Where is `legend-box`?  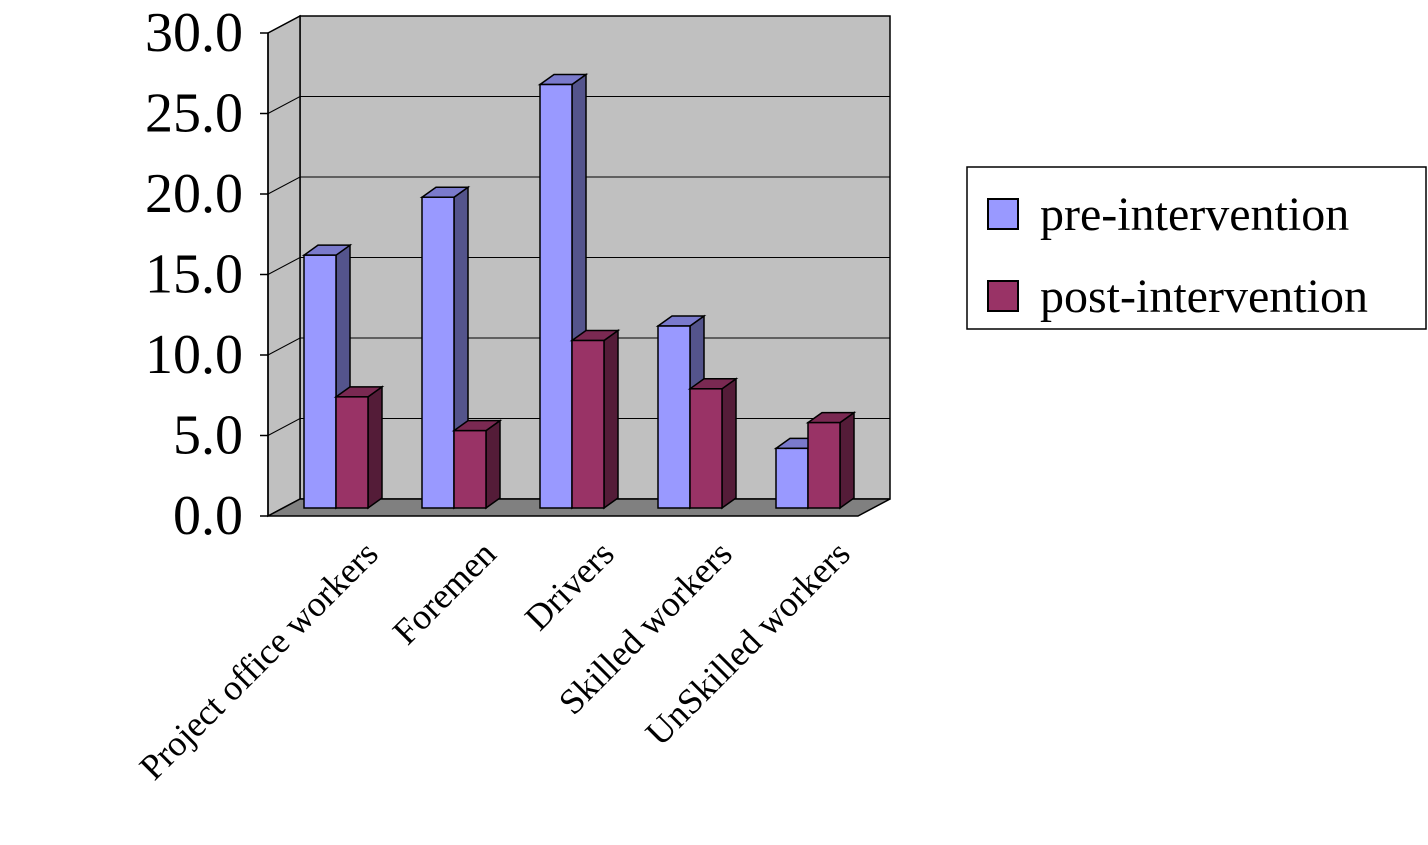 legend-box is located at coordinates (1196, 248).